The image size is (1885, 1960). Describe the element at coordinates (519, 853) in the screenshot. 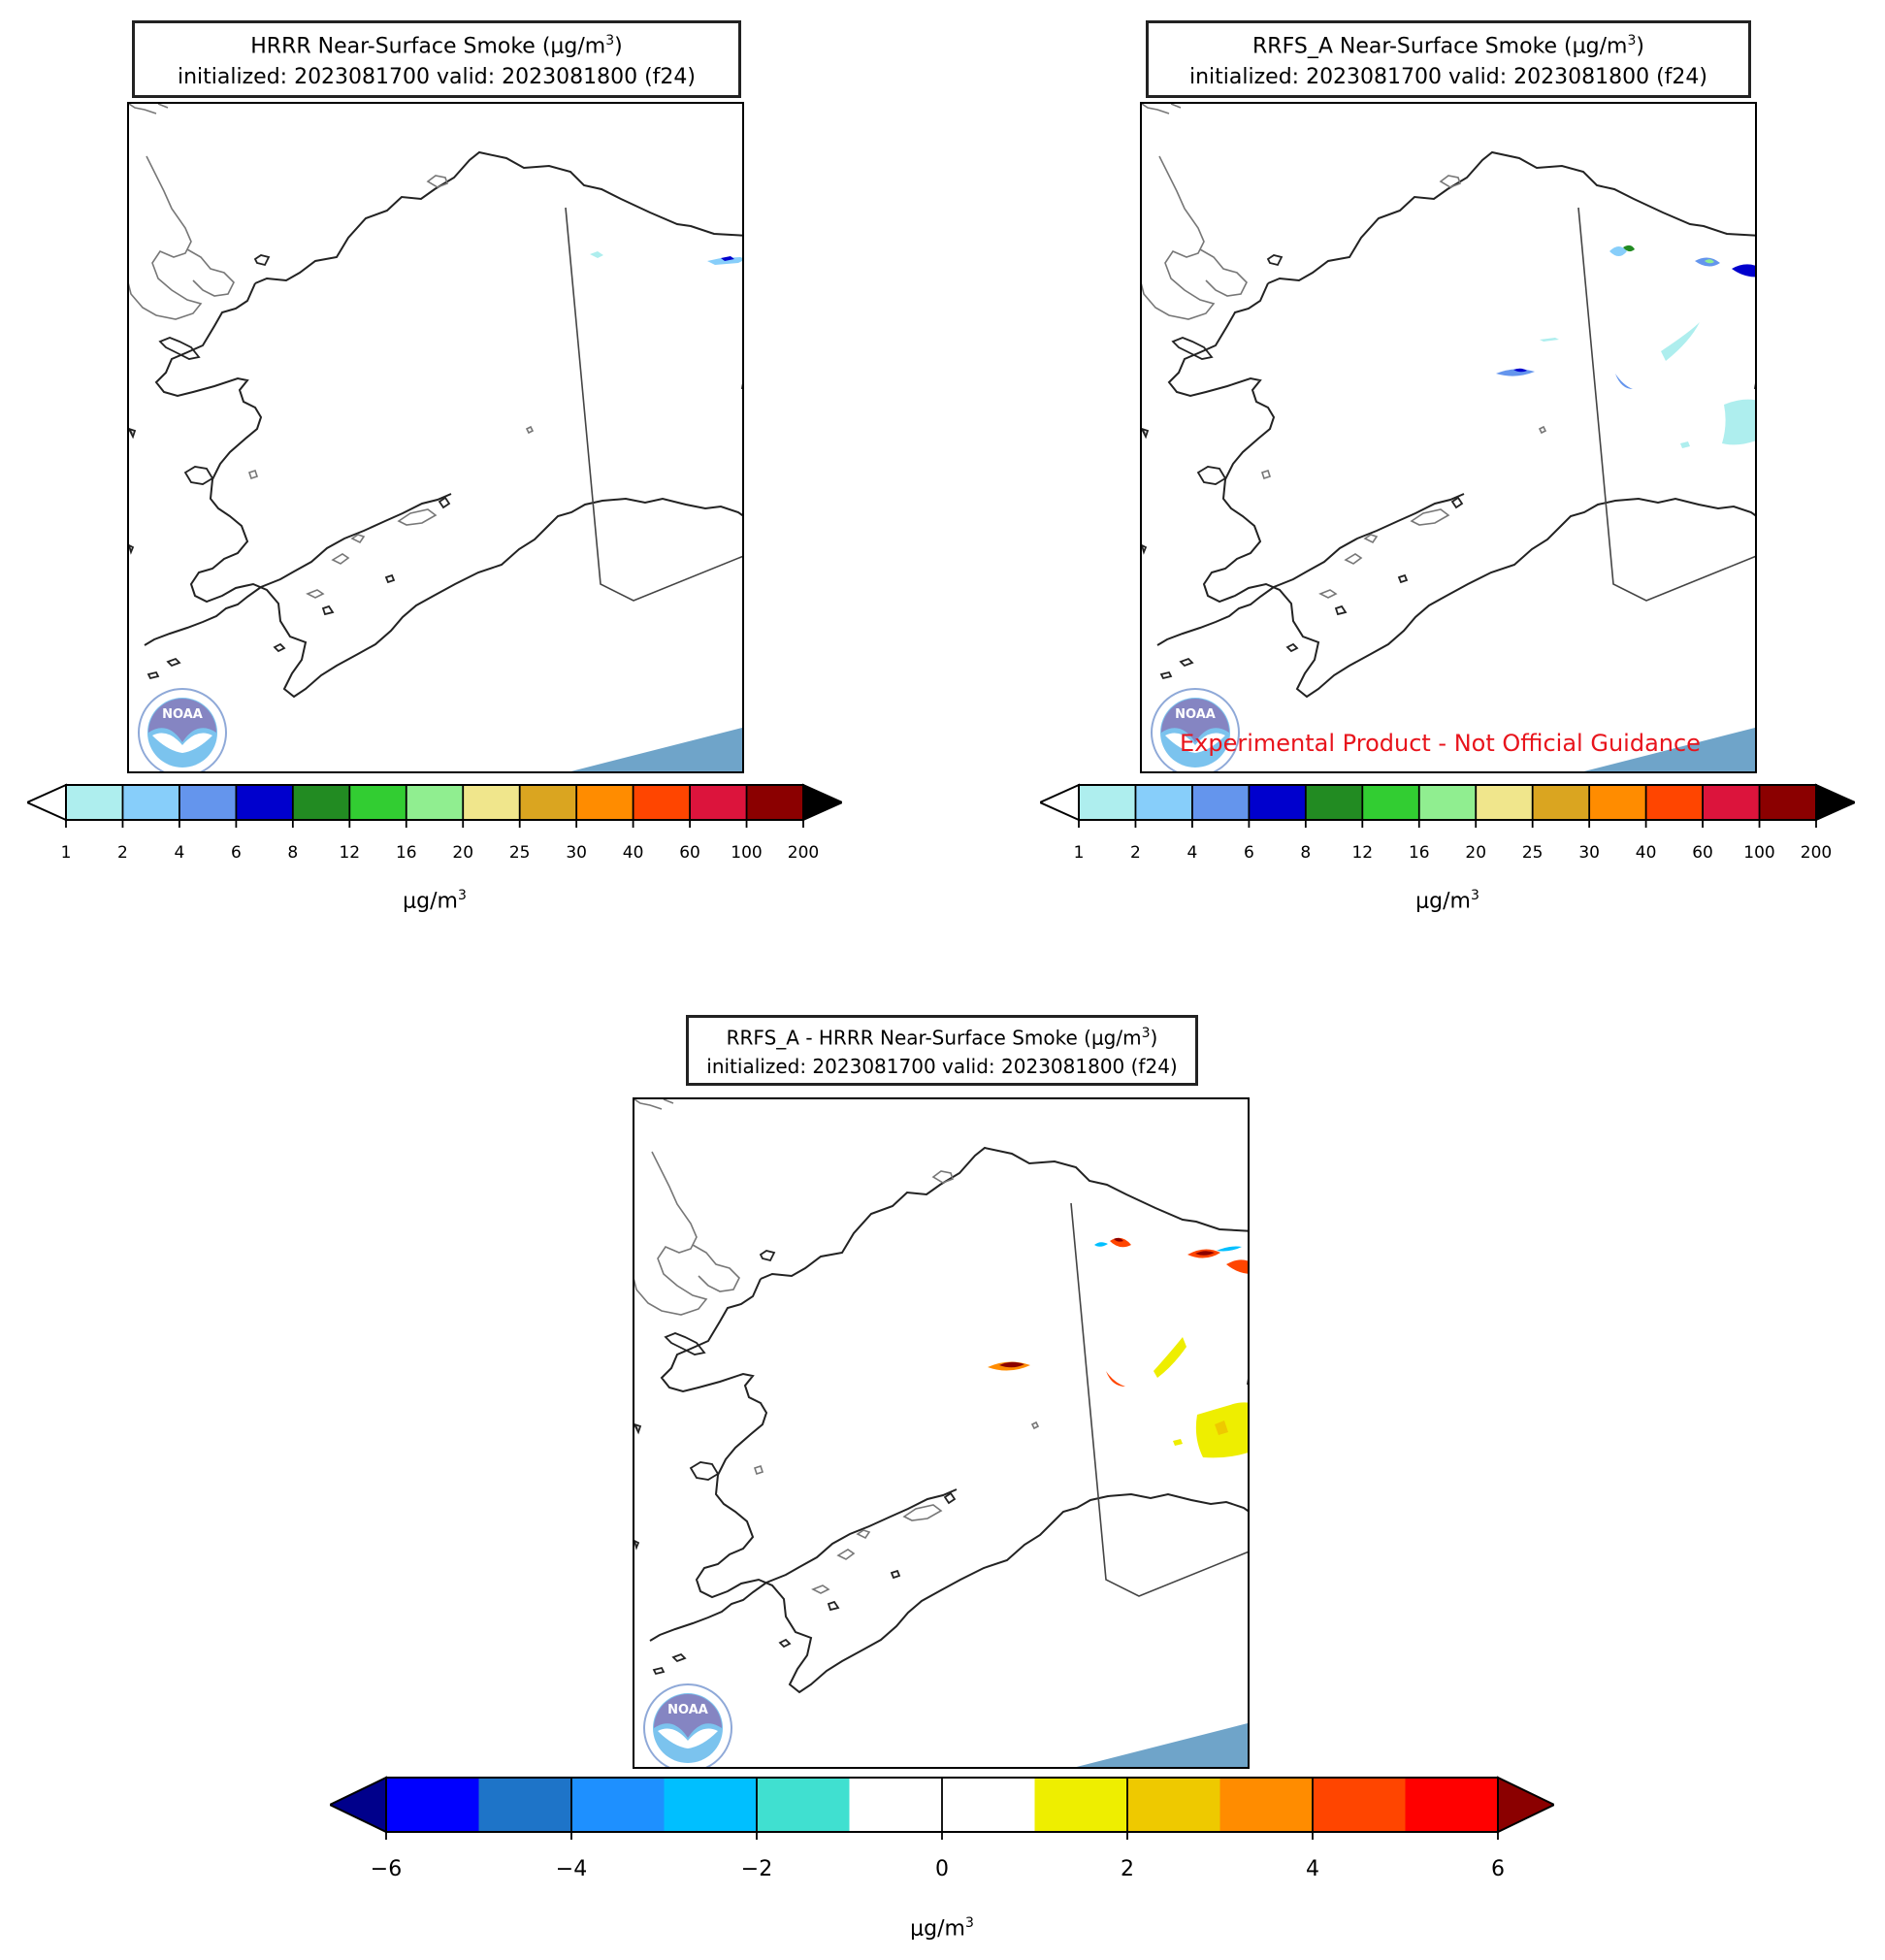

I see `colorbar-tick-label: 25` at that location.